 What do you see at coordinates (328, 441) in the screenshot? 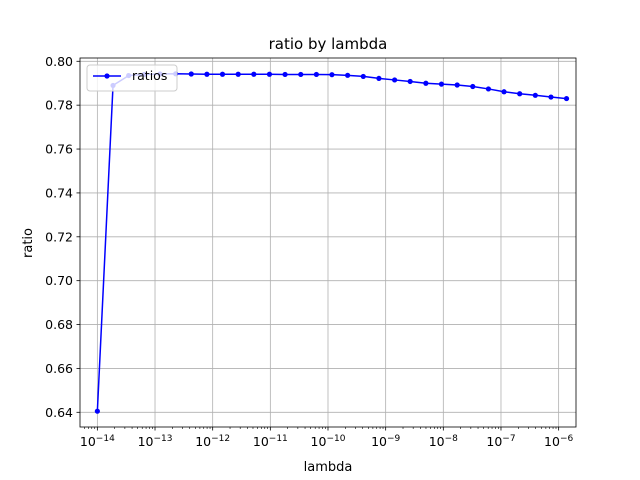
I see `x-tick-label: 10⁻¹⁰` at bounding box center [328, 441].